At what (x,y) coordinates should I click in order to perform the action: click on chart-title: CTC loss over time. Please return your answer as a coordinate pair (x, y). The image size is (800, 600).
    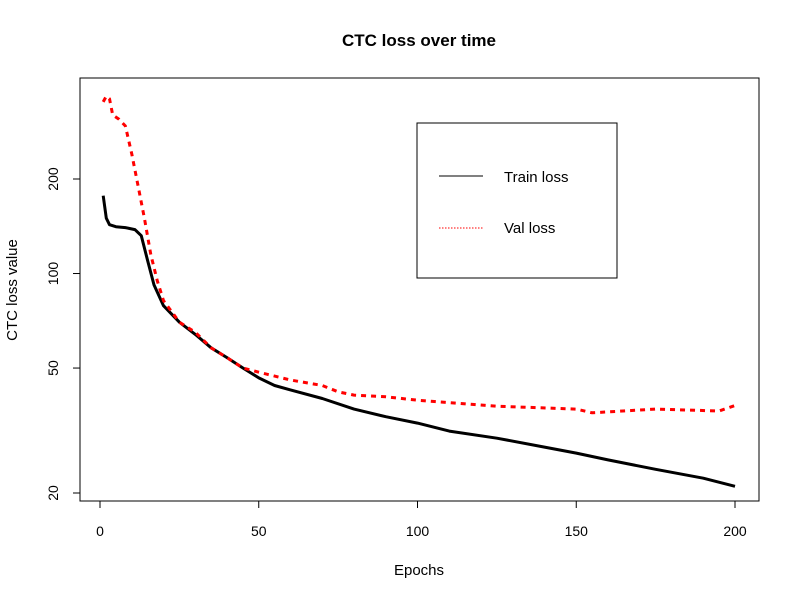
    Looking at the image, I should click on (419, 40).